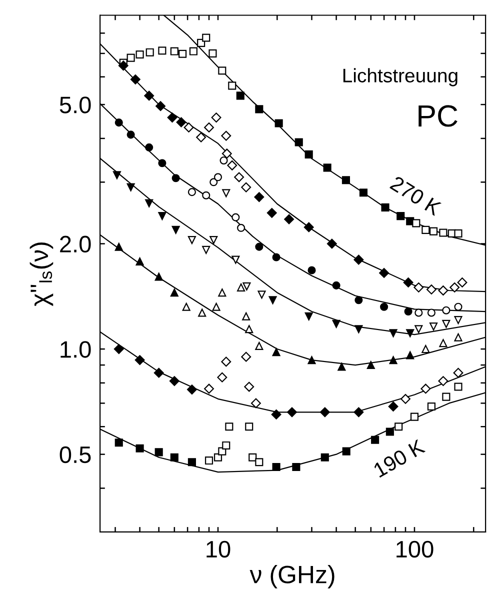 The width and height of the screenshot is (488, 610). I want to click on annotation: PC, so click(438, 116).